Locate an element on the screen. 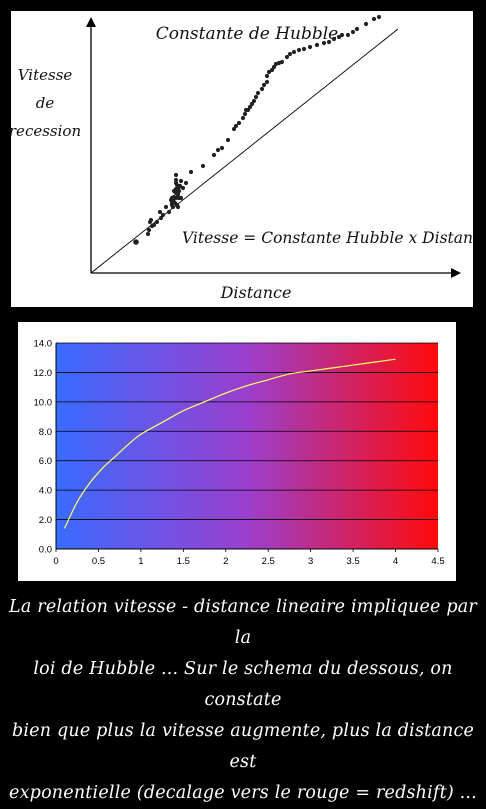 The width and height of the screenshot is (486, 809). x-tick-label: 2.5 is located at coordinates (268, 561).